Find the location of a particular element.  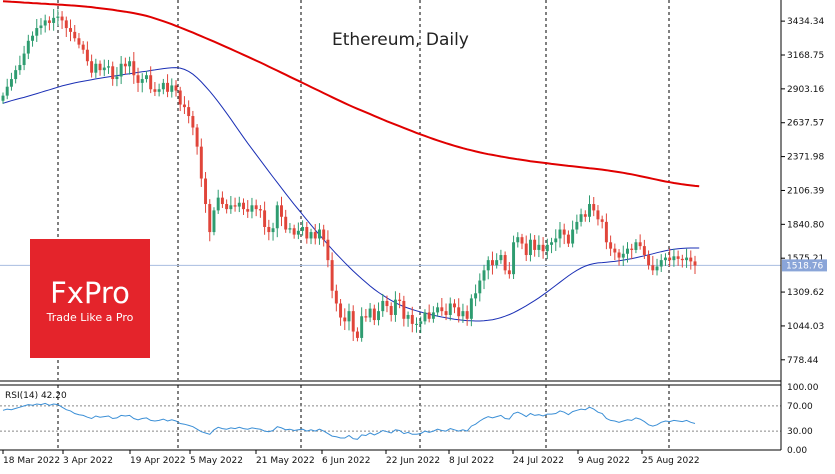

y-tick-label: 778.44 is located at coordinates (803, 361).